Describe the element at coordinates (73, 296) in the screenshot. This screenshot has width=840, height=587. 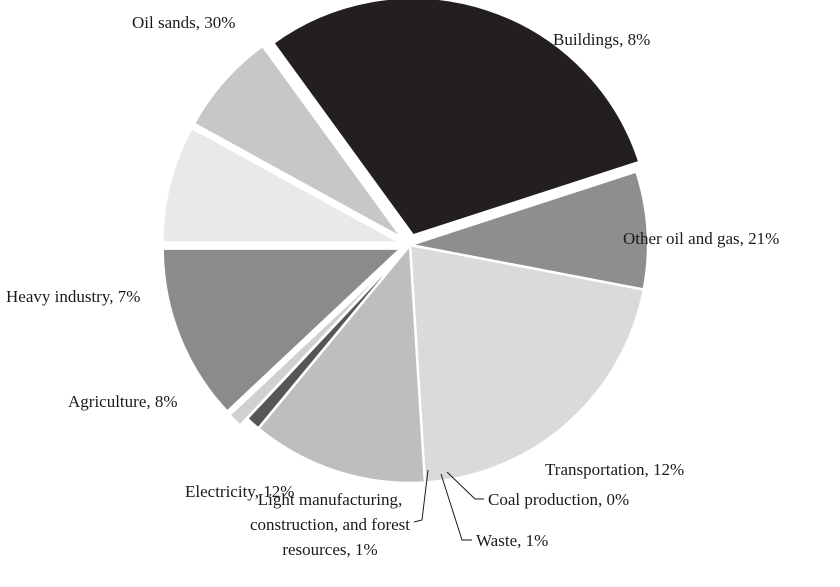
I see `slice-label: Heavy industry, 7%` at that location.